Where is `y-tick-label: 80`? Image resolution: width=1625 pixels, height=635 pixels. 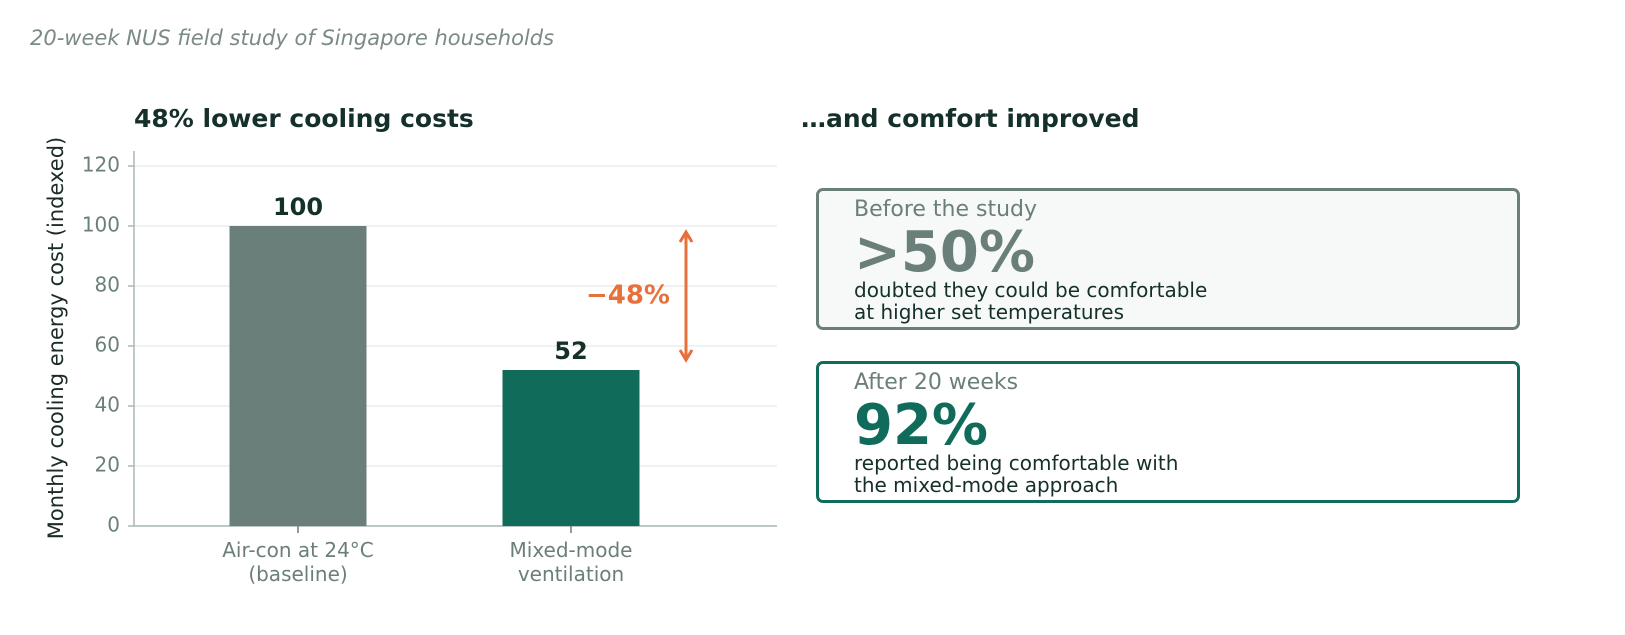
y-tick-label: 80 is located at coordinates (107, 285).